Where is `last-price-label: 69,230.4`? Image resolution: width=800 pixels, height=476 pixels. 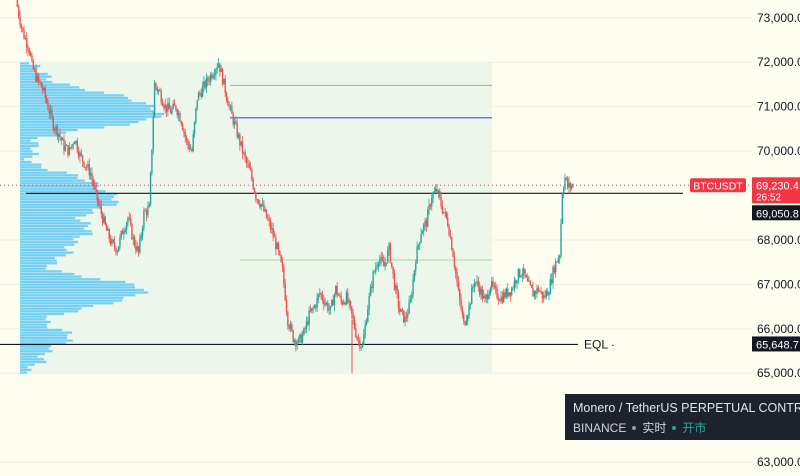
last-price-label: 69,230.4 is located at coordinates (777, 186).